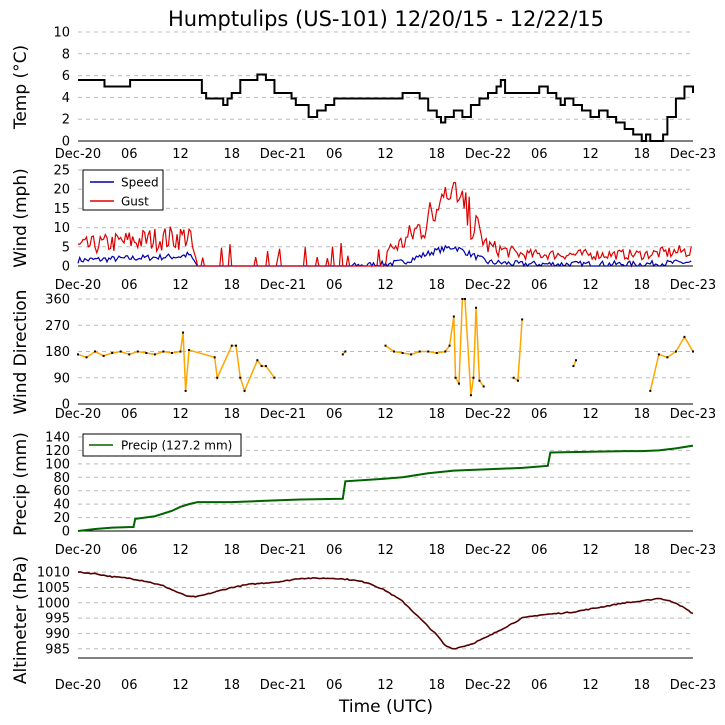 The height and width of the screenshot is (725, 725). What do you see at coordinates (66, 98) in the screenshot?
I see `y-tick-label-temp: 4` at bounding box center [66, 98].